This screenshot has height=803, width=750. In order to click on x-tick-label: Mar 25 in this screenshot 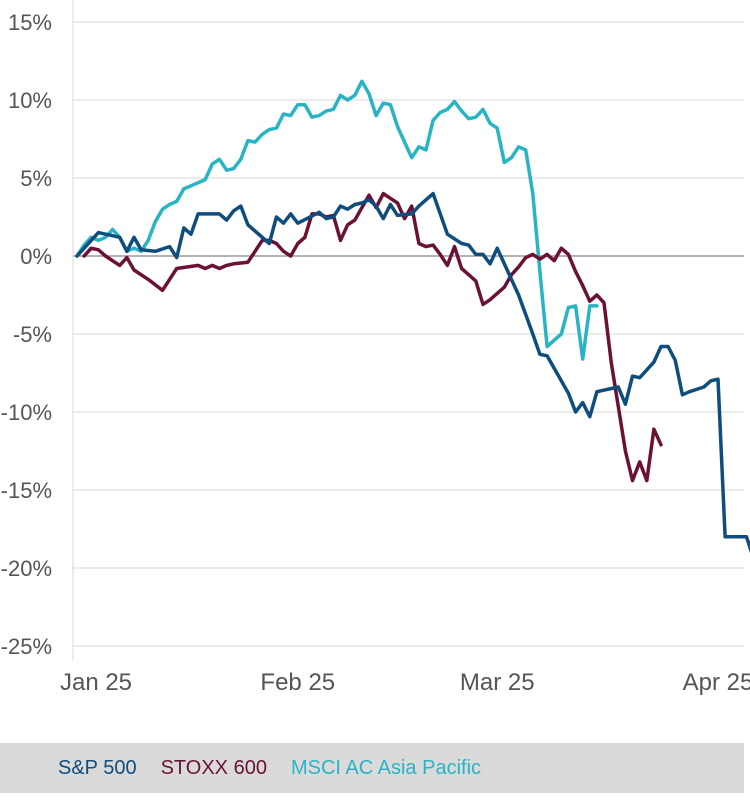, I will do `click(497, 682)`.